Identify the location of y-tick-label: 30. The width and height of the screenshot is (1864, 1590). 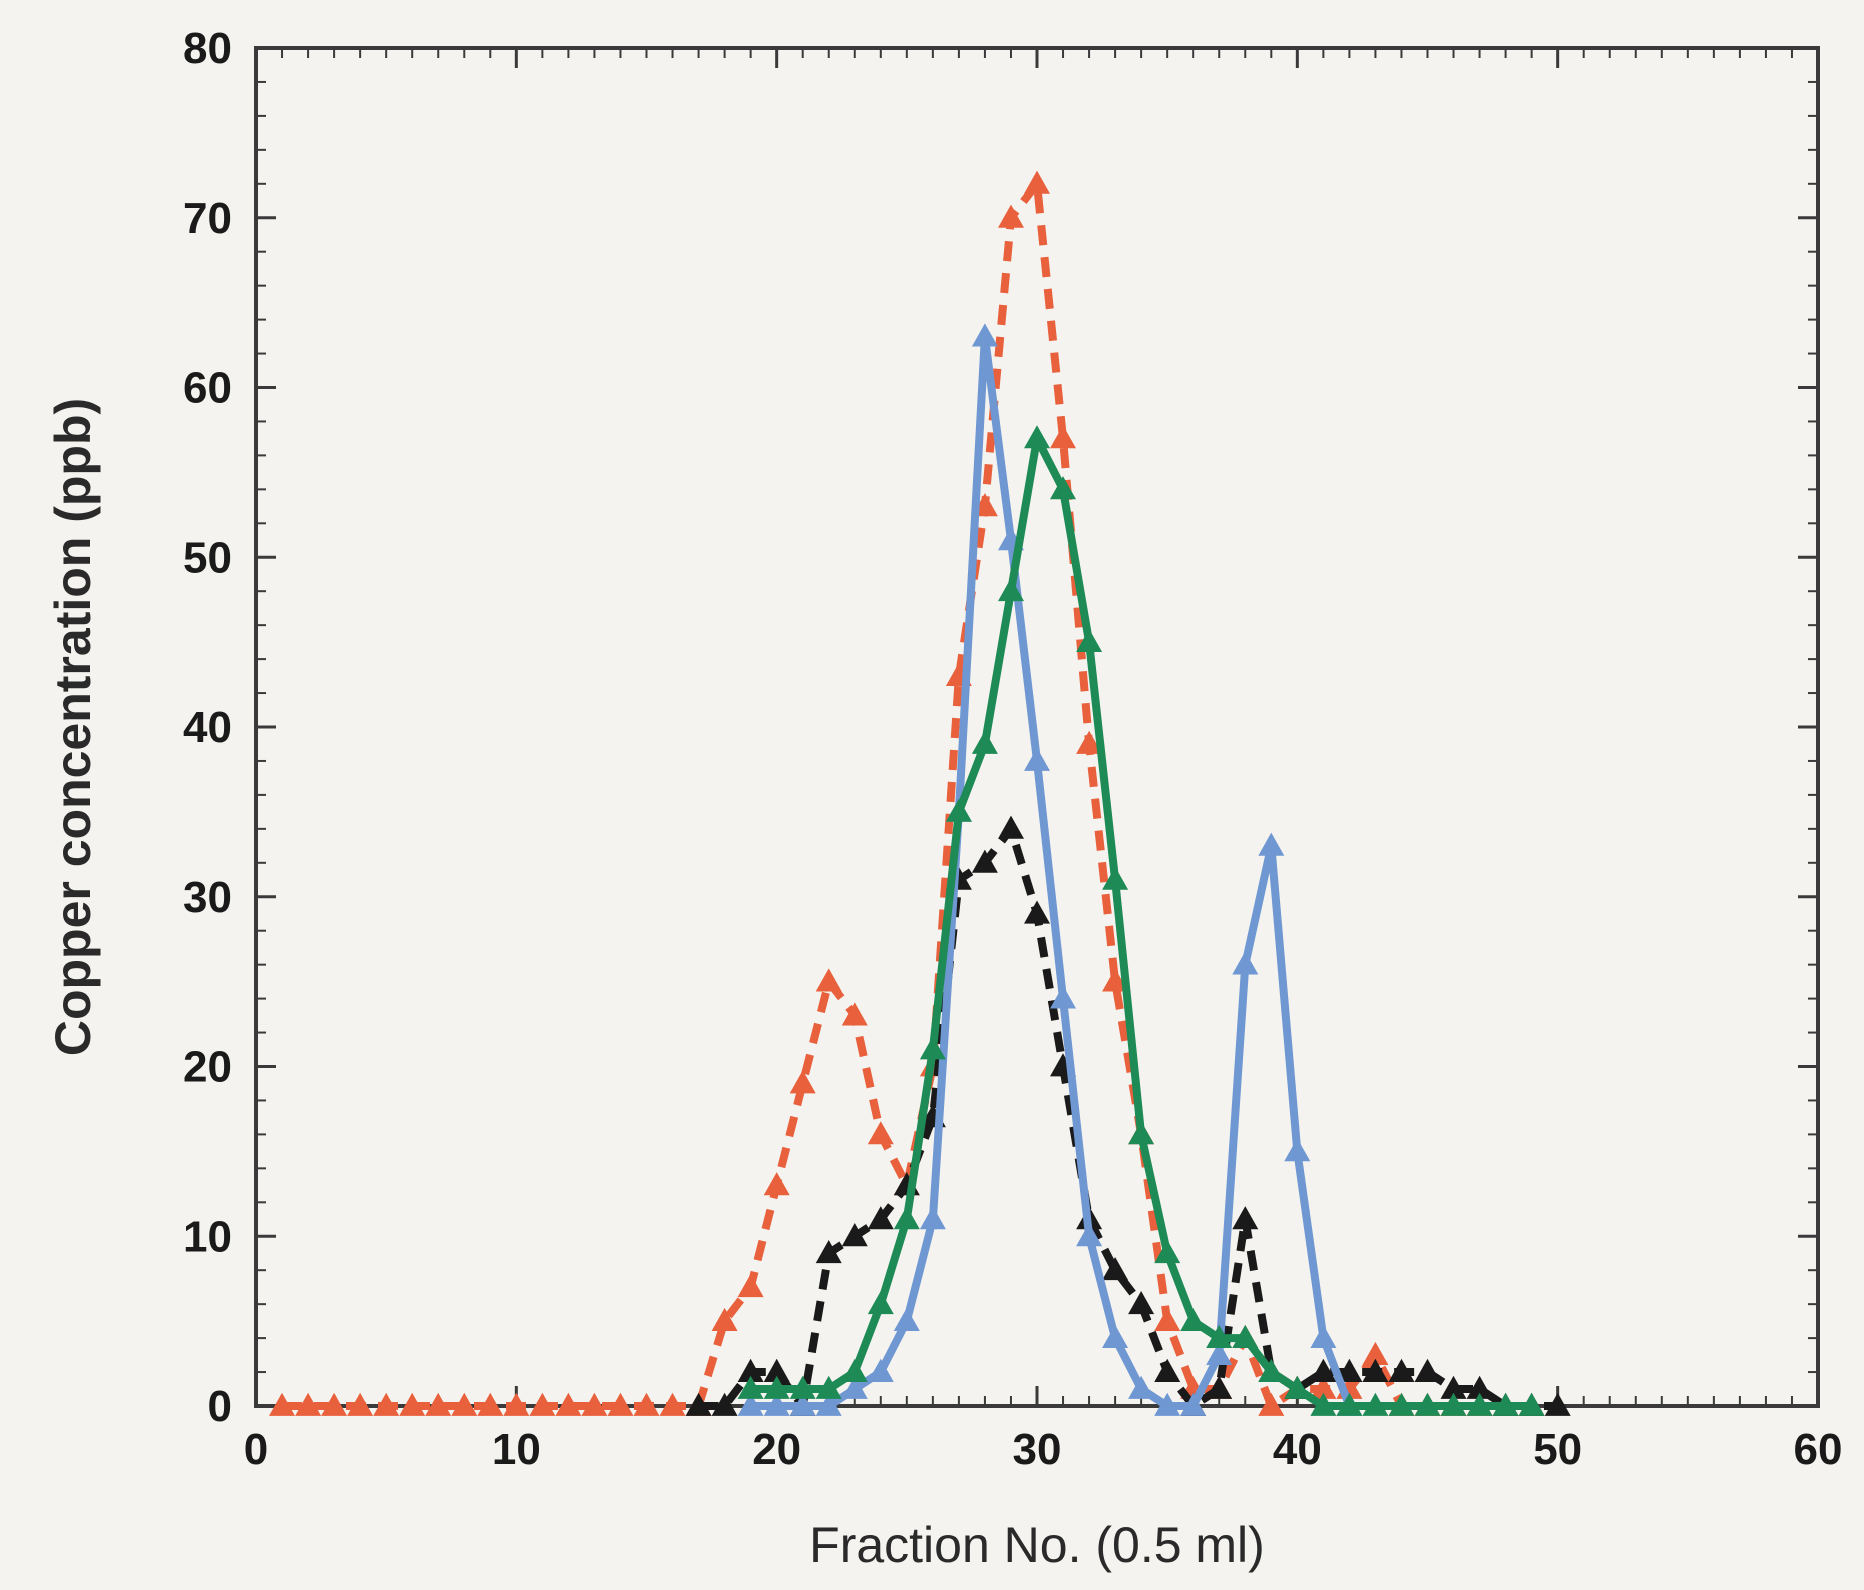
(207, 897).